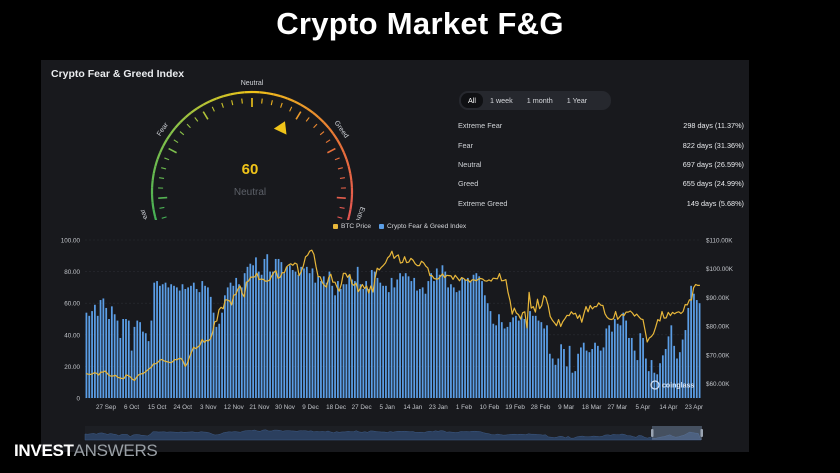 The width and height of the screenshot is (840, 473). I want to click on coinglass-logo-icon, so click(655, 385).